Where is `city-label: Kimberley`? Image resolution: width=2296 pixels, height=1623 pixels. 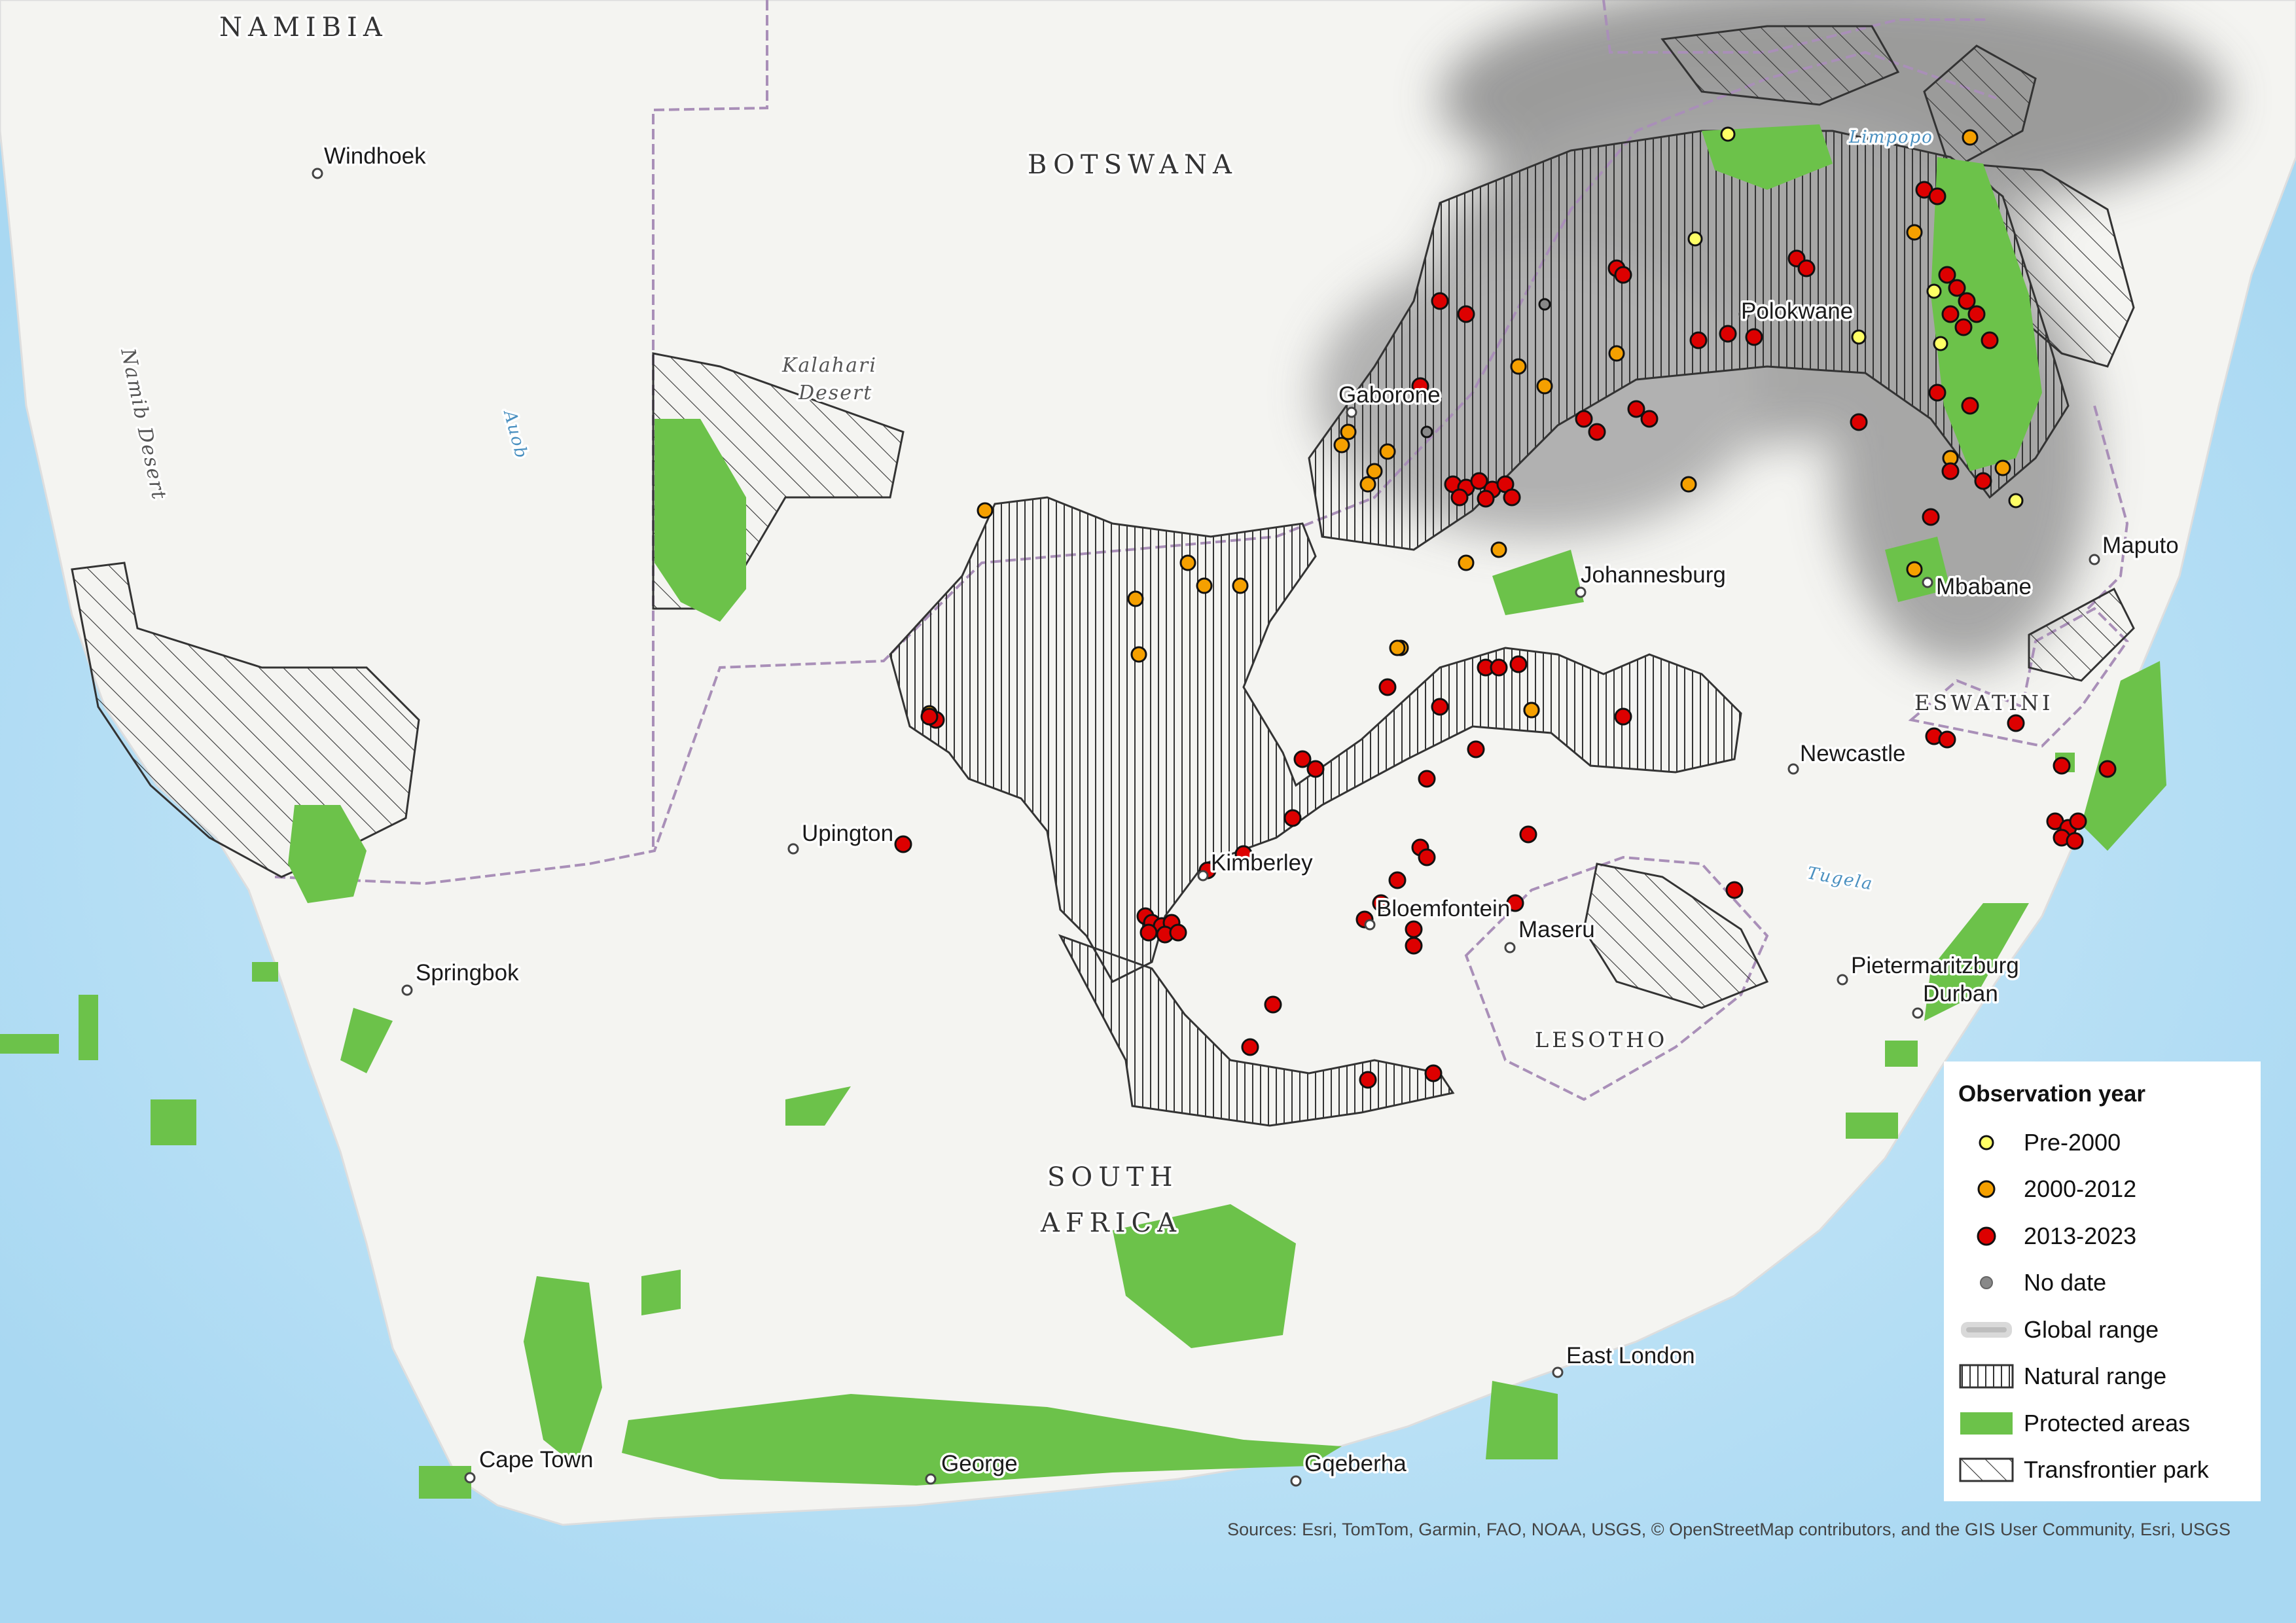 city-label: Kimberley is located at coordinates (1262, 863).